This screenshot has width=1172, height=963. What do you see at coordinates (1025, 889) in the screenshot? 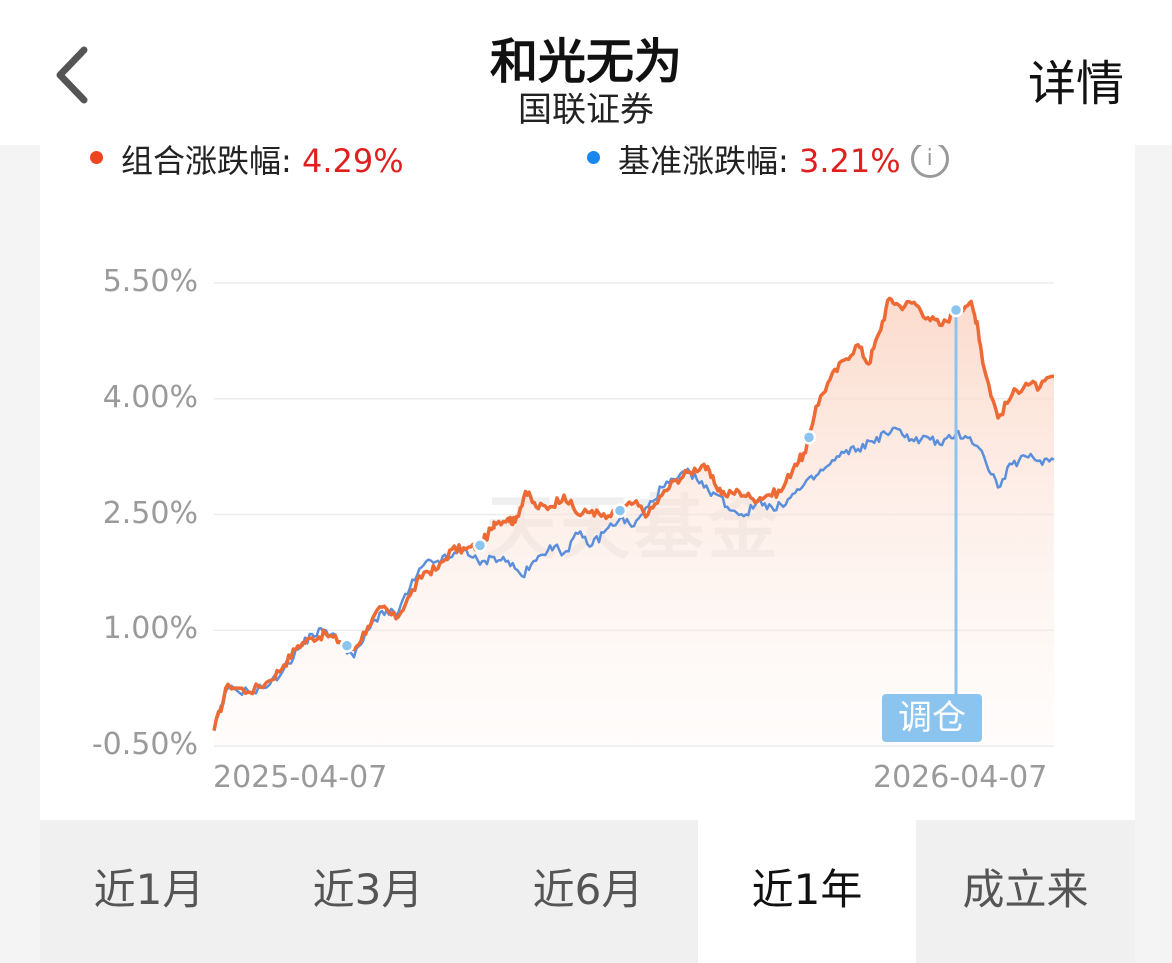
I see `tab-since-inception: 成立来` at bounding box center [1025, 889].